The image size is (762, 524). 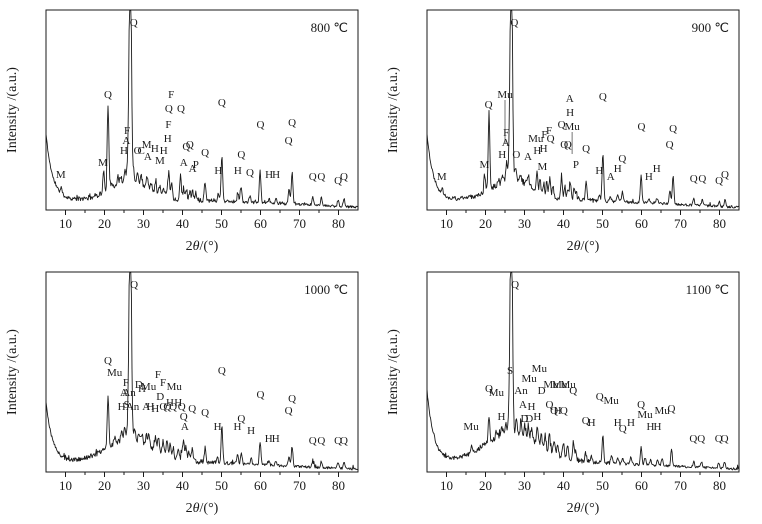 I want to click on peak-label-C: C, so click(x=140, y=151).